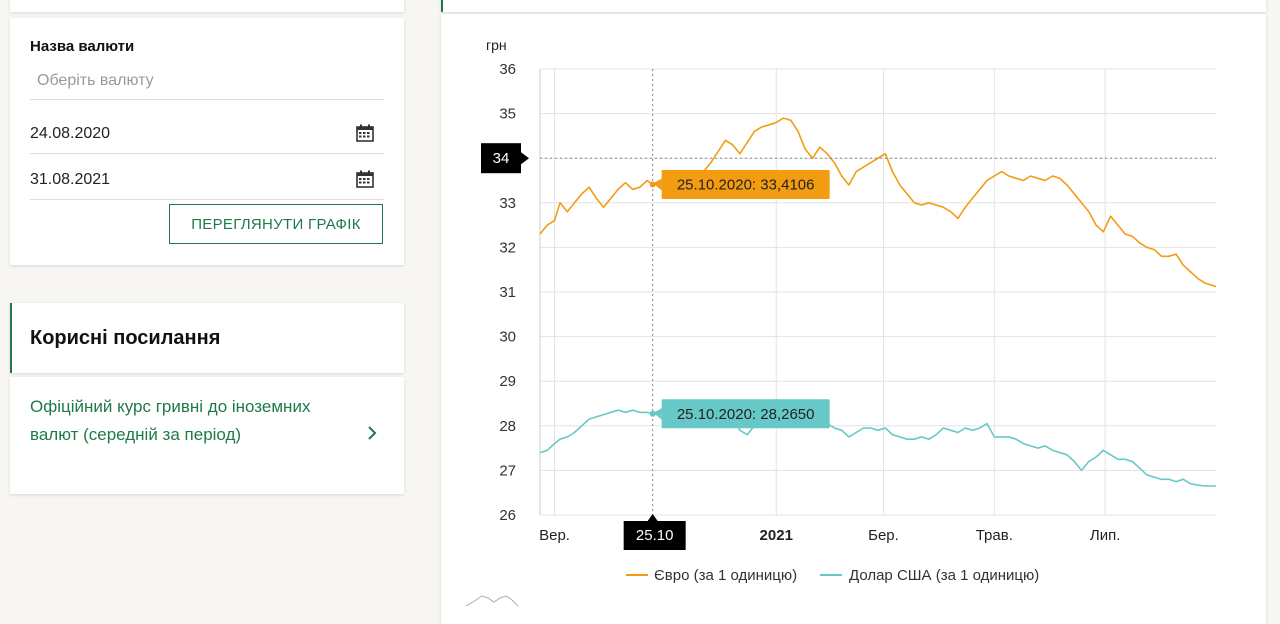 This screenshot has height=624, width=1280. I want to click on range-navigator, so click(492, 601).